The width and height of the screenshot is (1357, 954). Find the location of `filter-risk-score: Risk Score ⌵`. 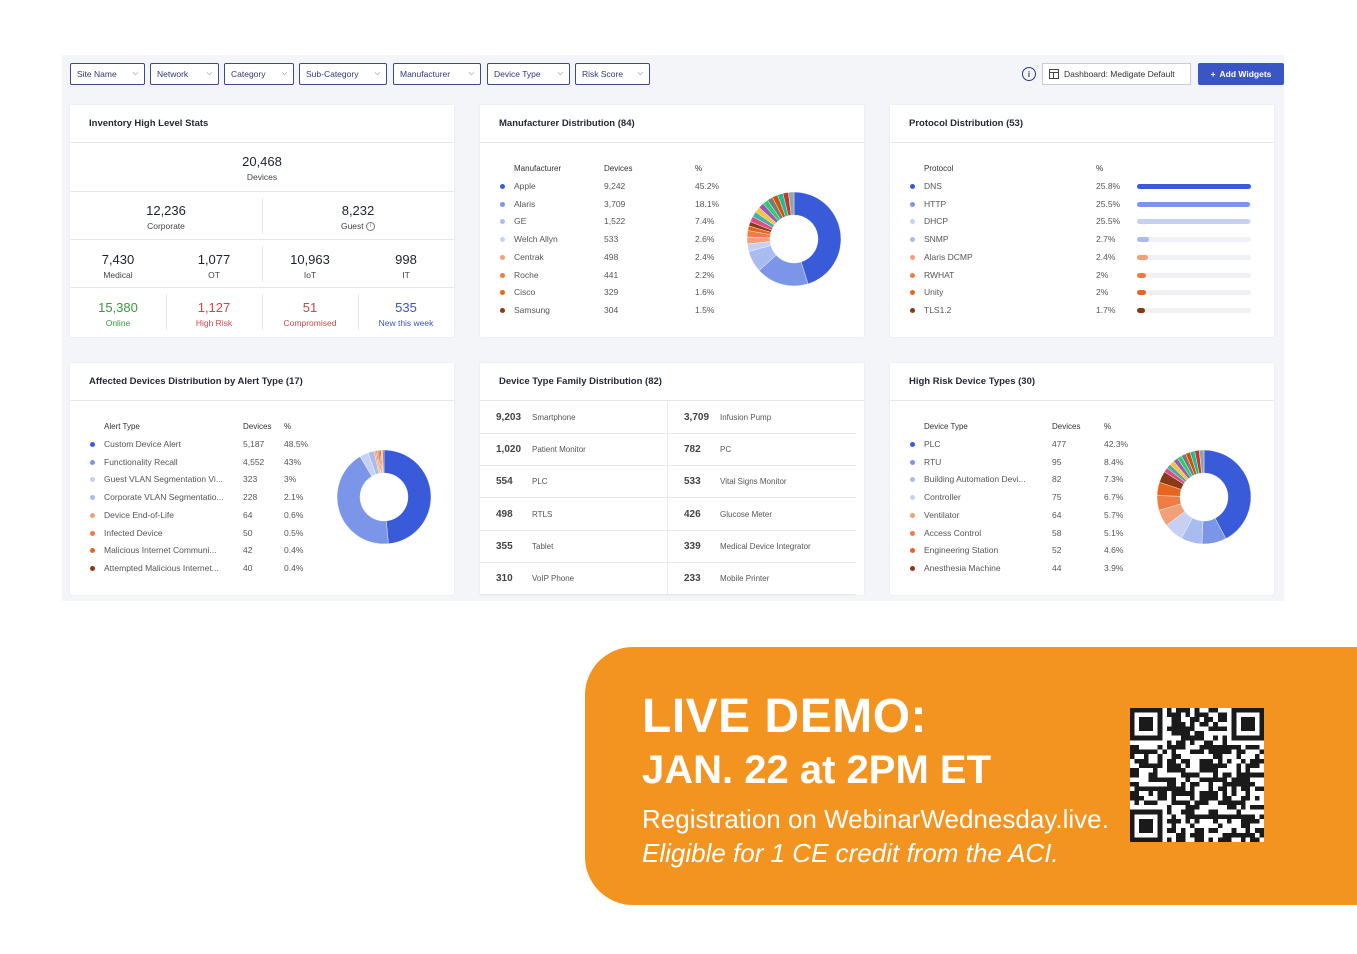

filter-risk-score: Risk Score ⌵ is located at coordinates (612, 74).